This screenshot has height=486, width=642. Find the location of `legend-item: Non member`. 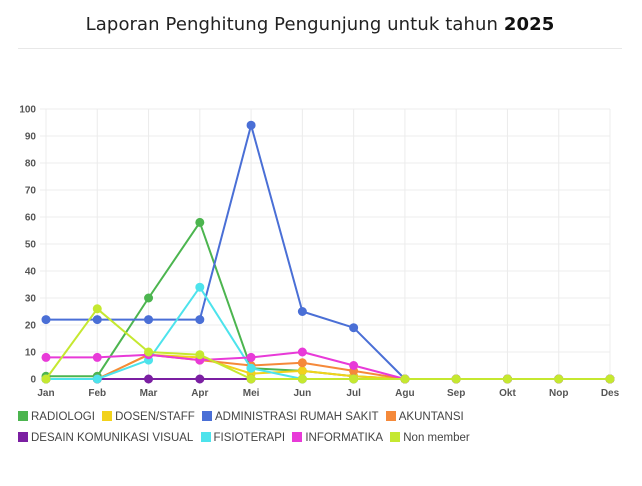

legend-item: Non member is located at coordinates (430, 438).